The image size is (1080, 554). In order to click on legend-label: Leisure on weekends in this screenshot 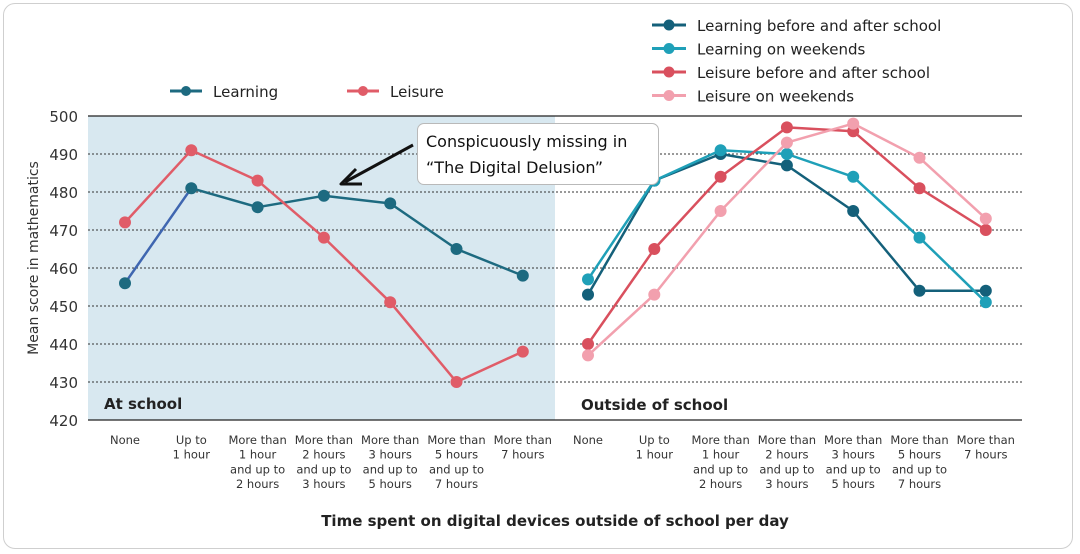, I will do `click(775, 97)`.